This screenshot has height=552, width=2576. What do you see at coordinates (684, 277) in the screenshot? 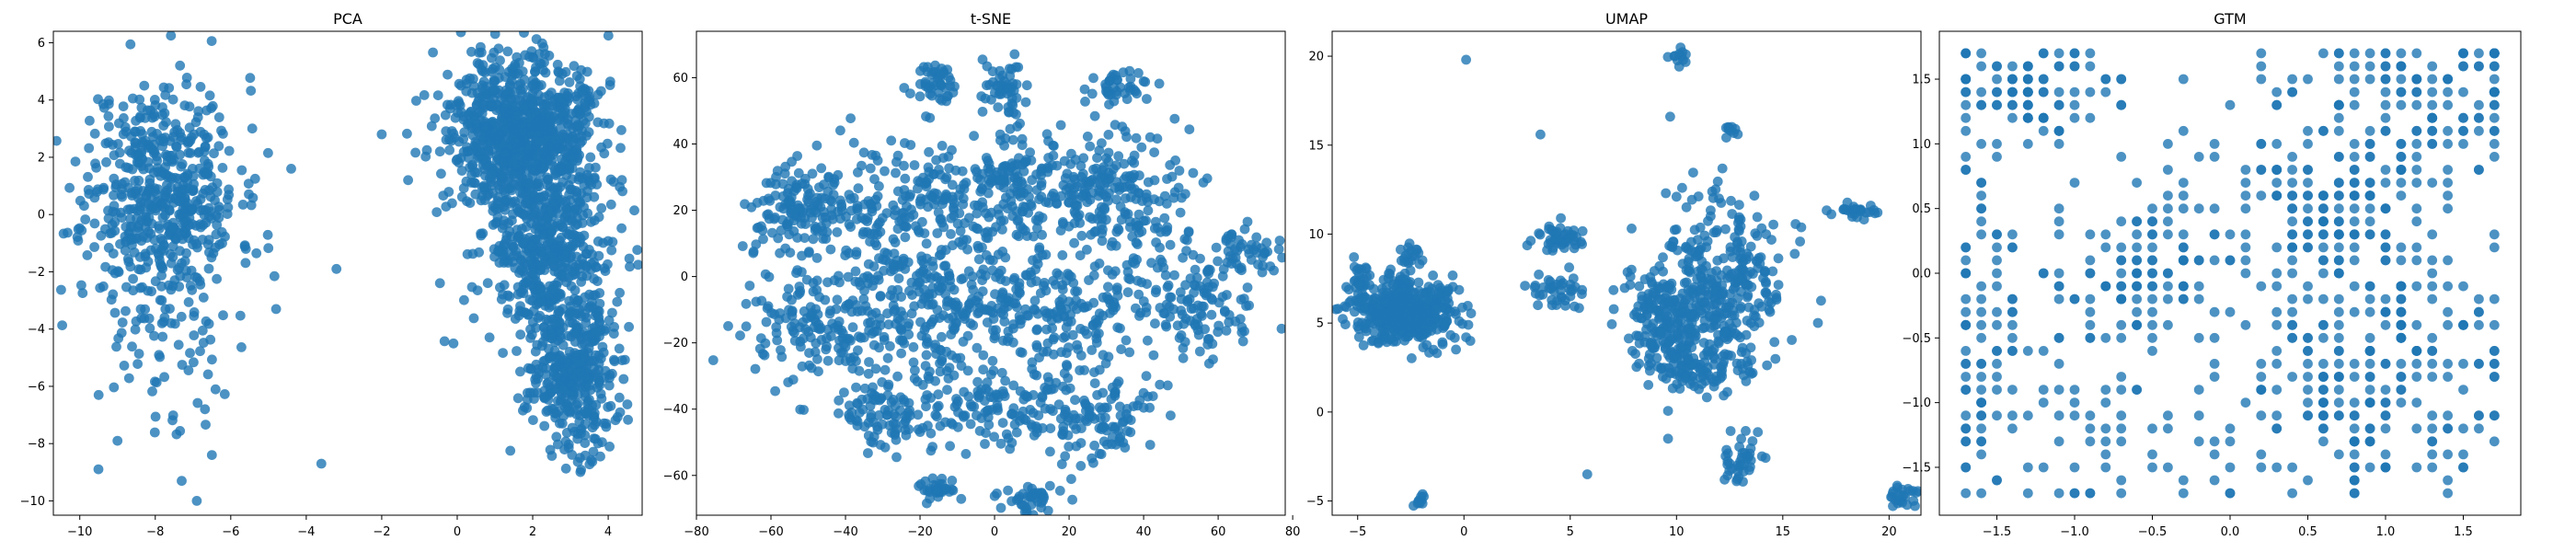
I see `y-tick-label: 0` at bounding box center [684, 277].